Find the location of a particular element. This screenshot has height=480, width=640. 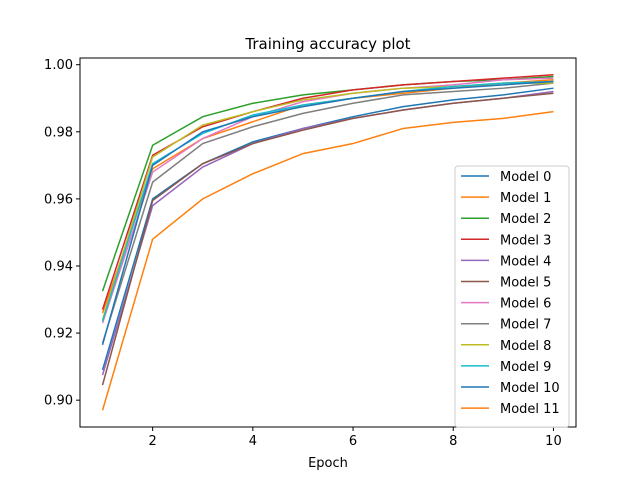

legend-label: Model 5 is located at coordinates (525, 283).